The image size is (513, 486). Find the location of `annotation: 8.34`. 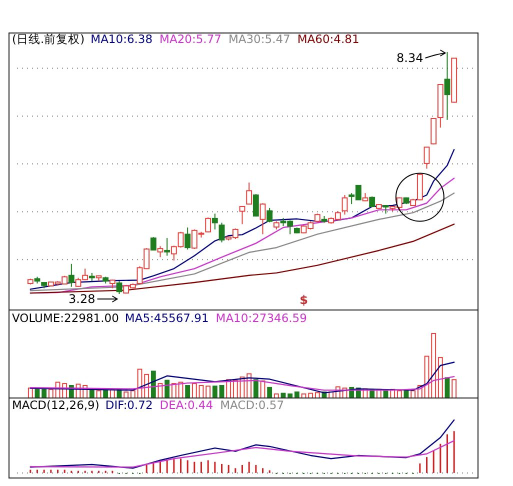

annotation: 8.34 is located at coordinates (410, 58).